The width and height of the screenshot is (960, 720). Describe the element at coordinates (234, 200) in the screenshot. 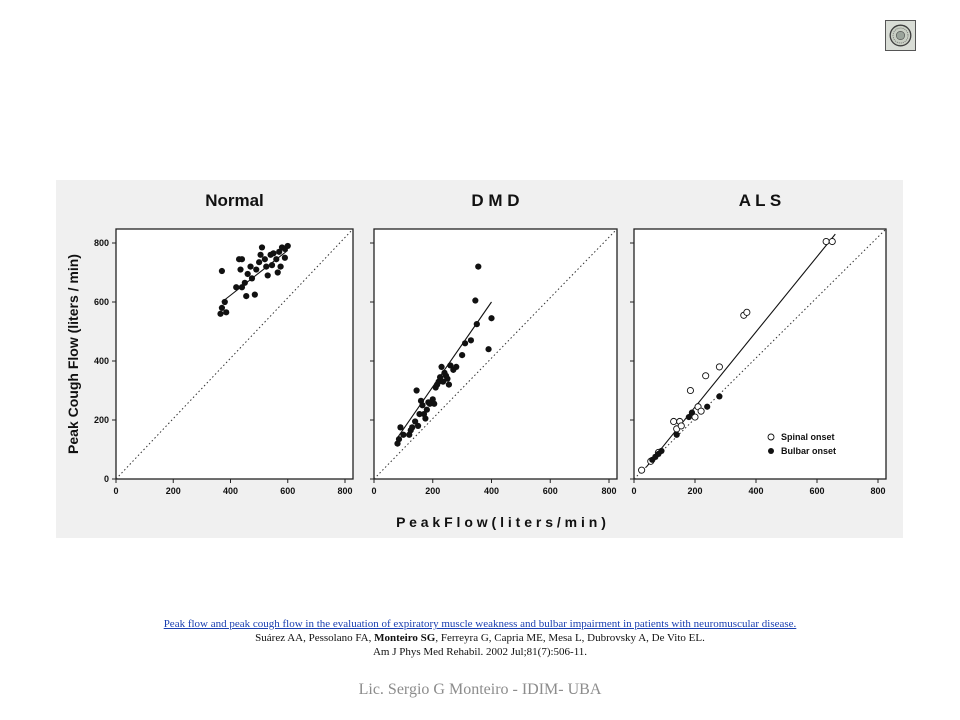

I see `panel-title: Normal` at that location.